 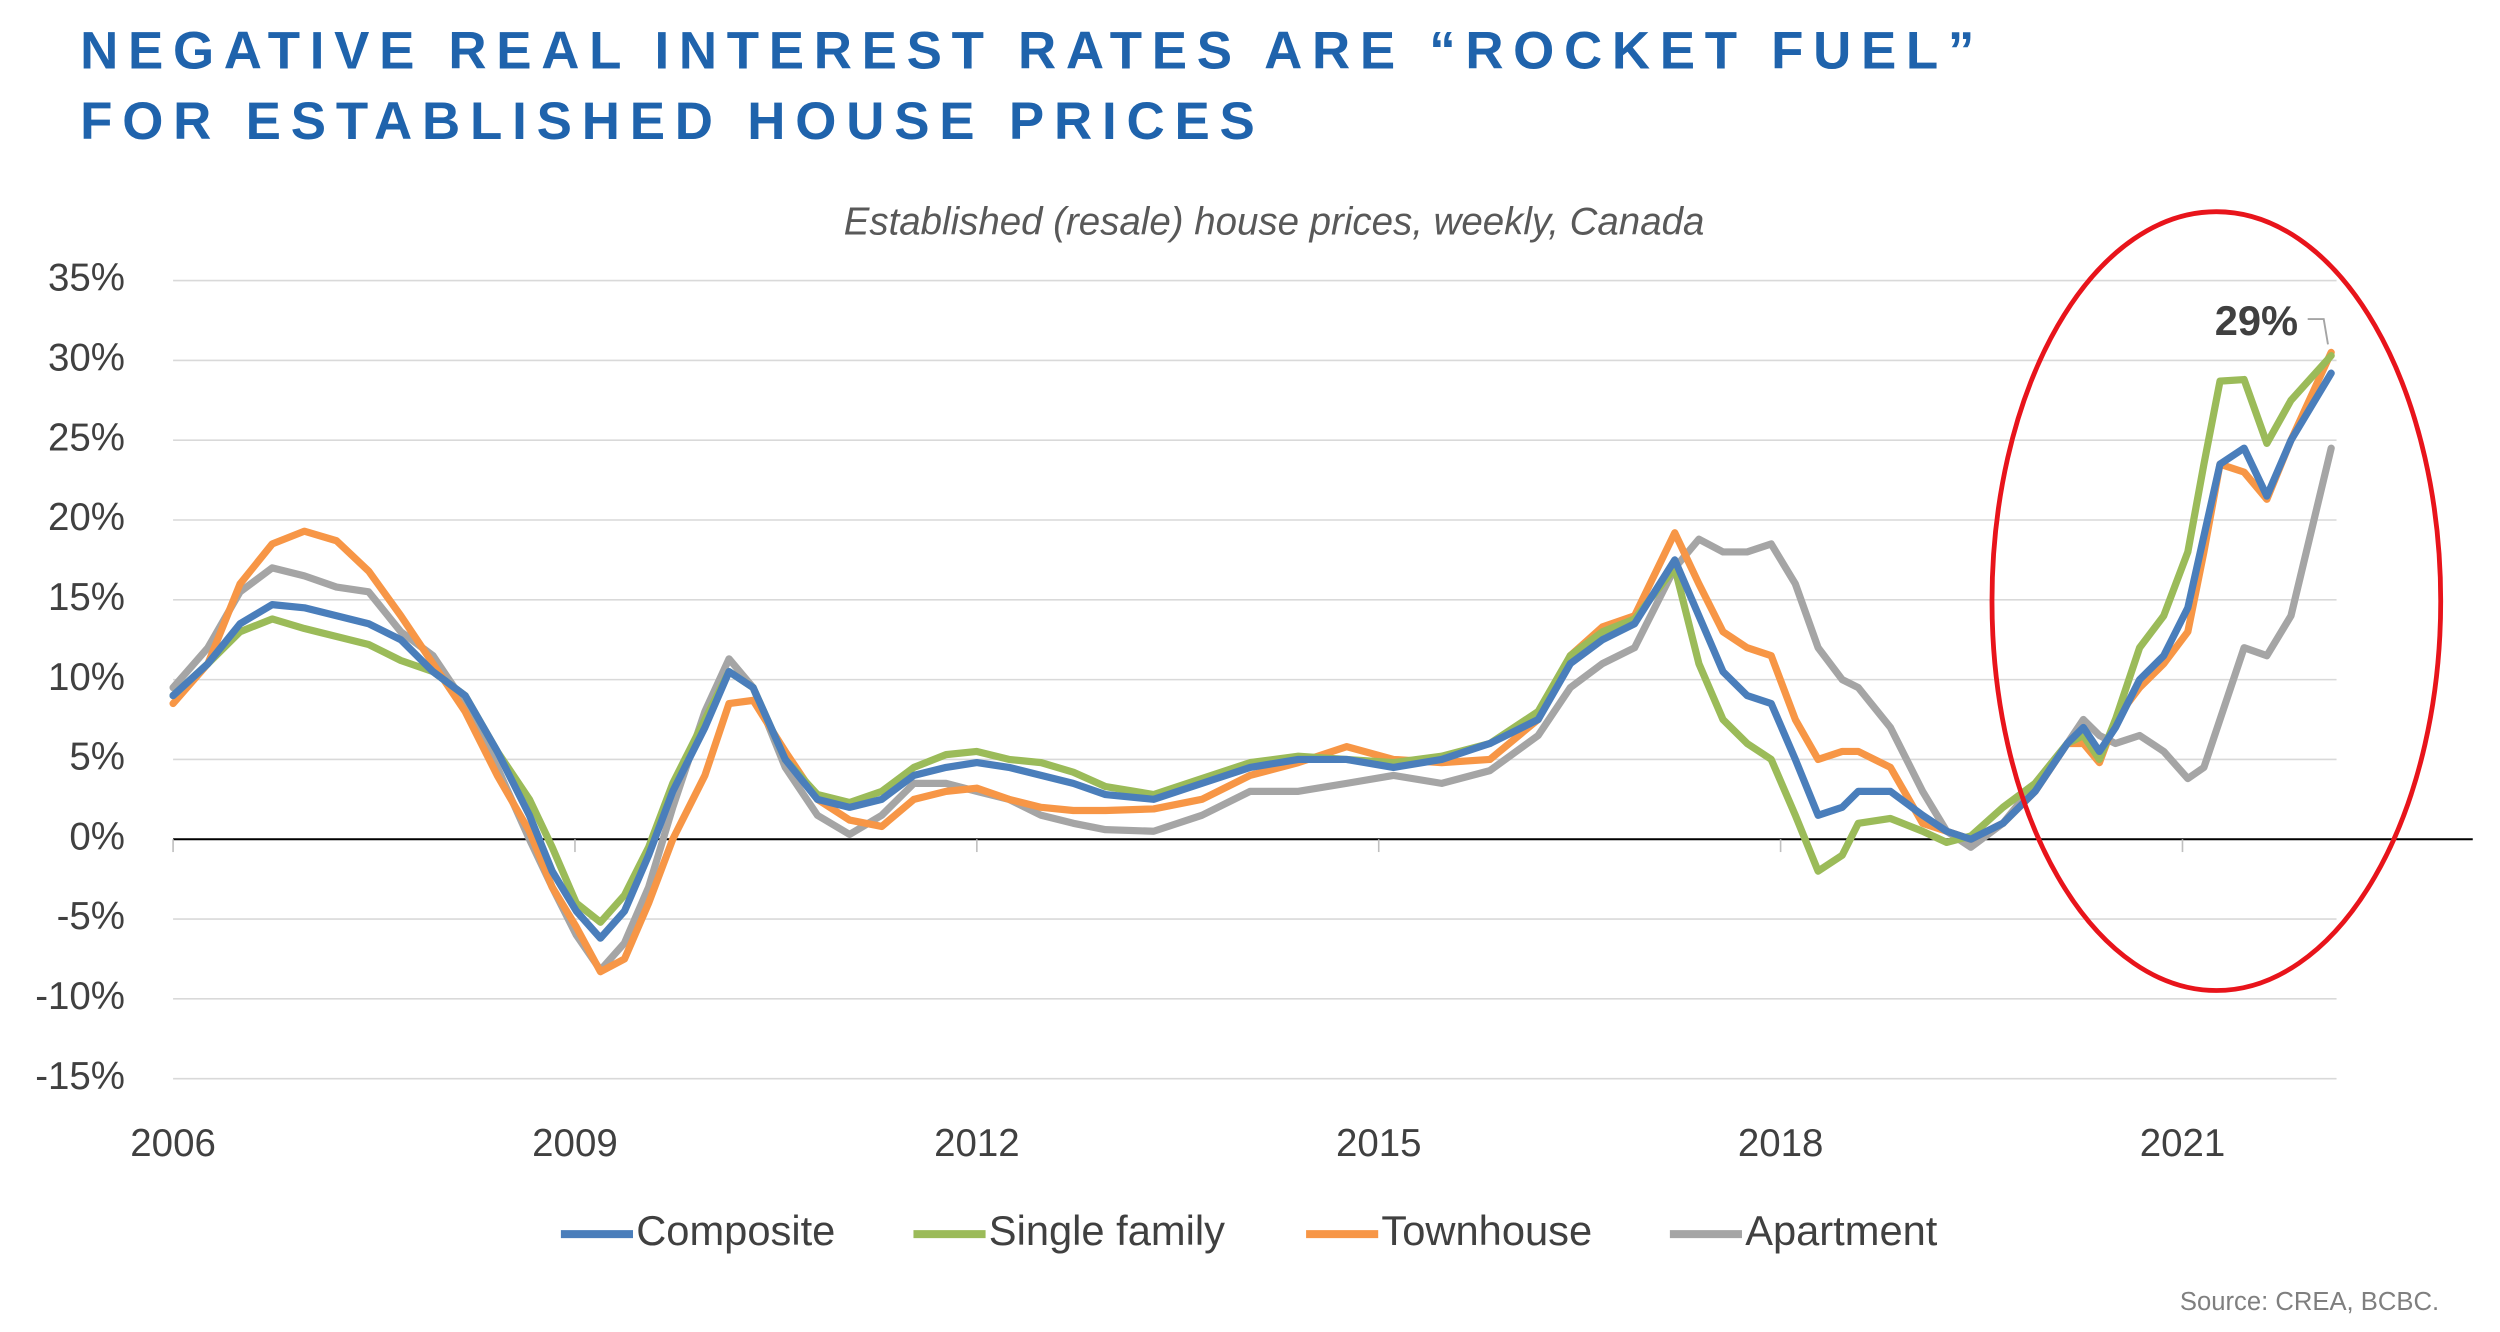 What do you see at coordinates (575, 1143) in the screenshot?
I see `x-tick-label: 2009` at bounding box center [575, 1143].